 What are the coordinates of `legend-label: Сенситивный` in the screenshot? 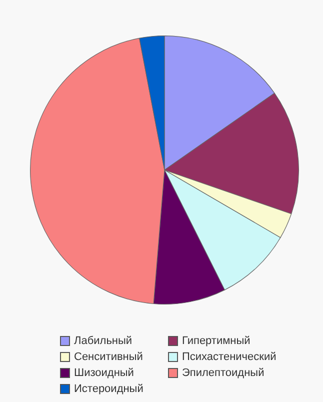 It's located at (108, 357).